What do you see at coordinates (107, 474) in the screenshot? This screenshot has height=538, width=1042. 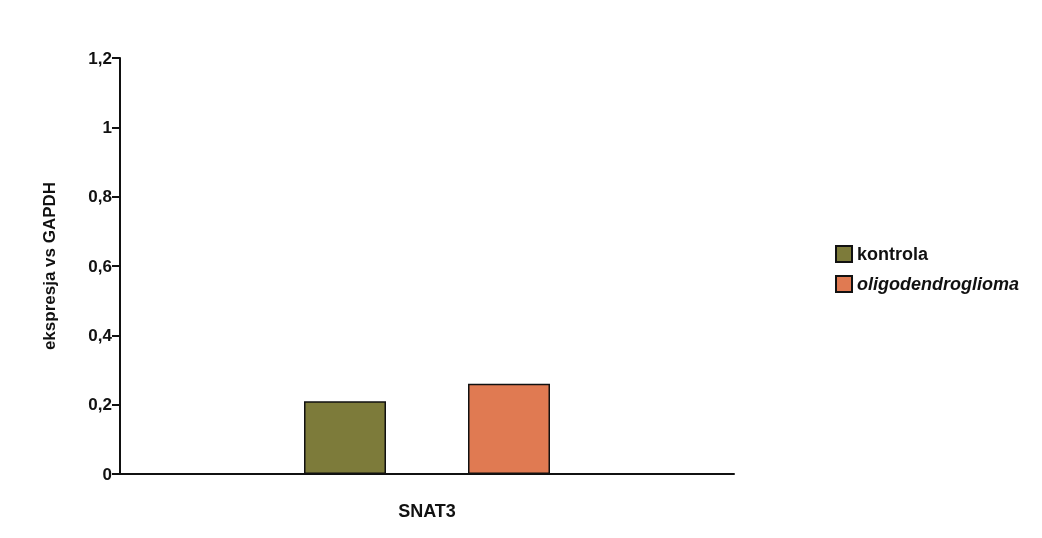 I see `y-tick-label: 0` at bounding box center [107, 474].